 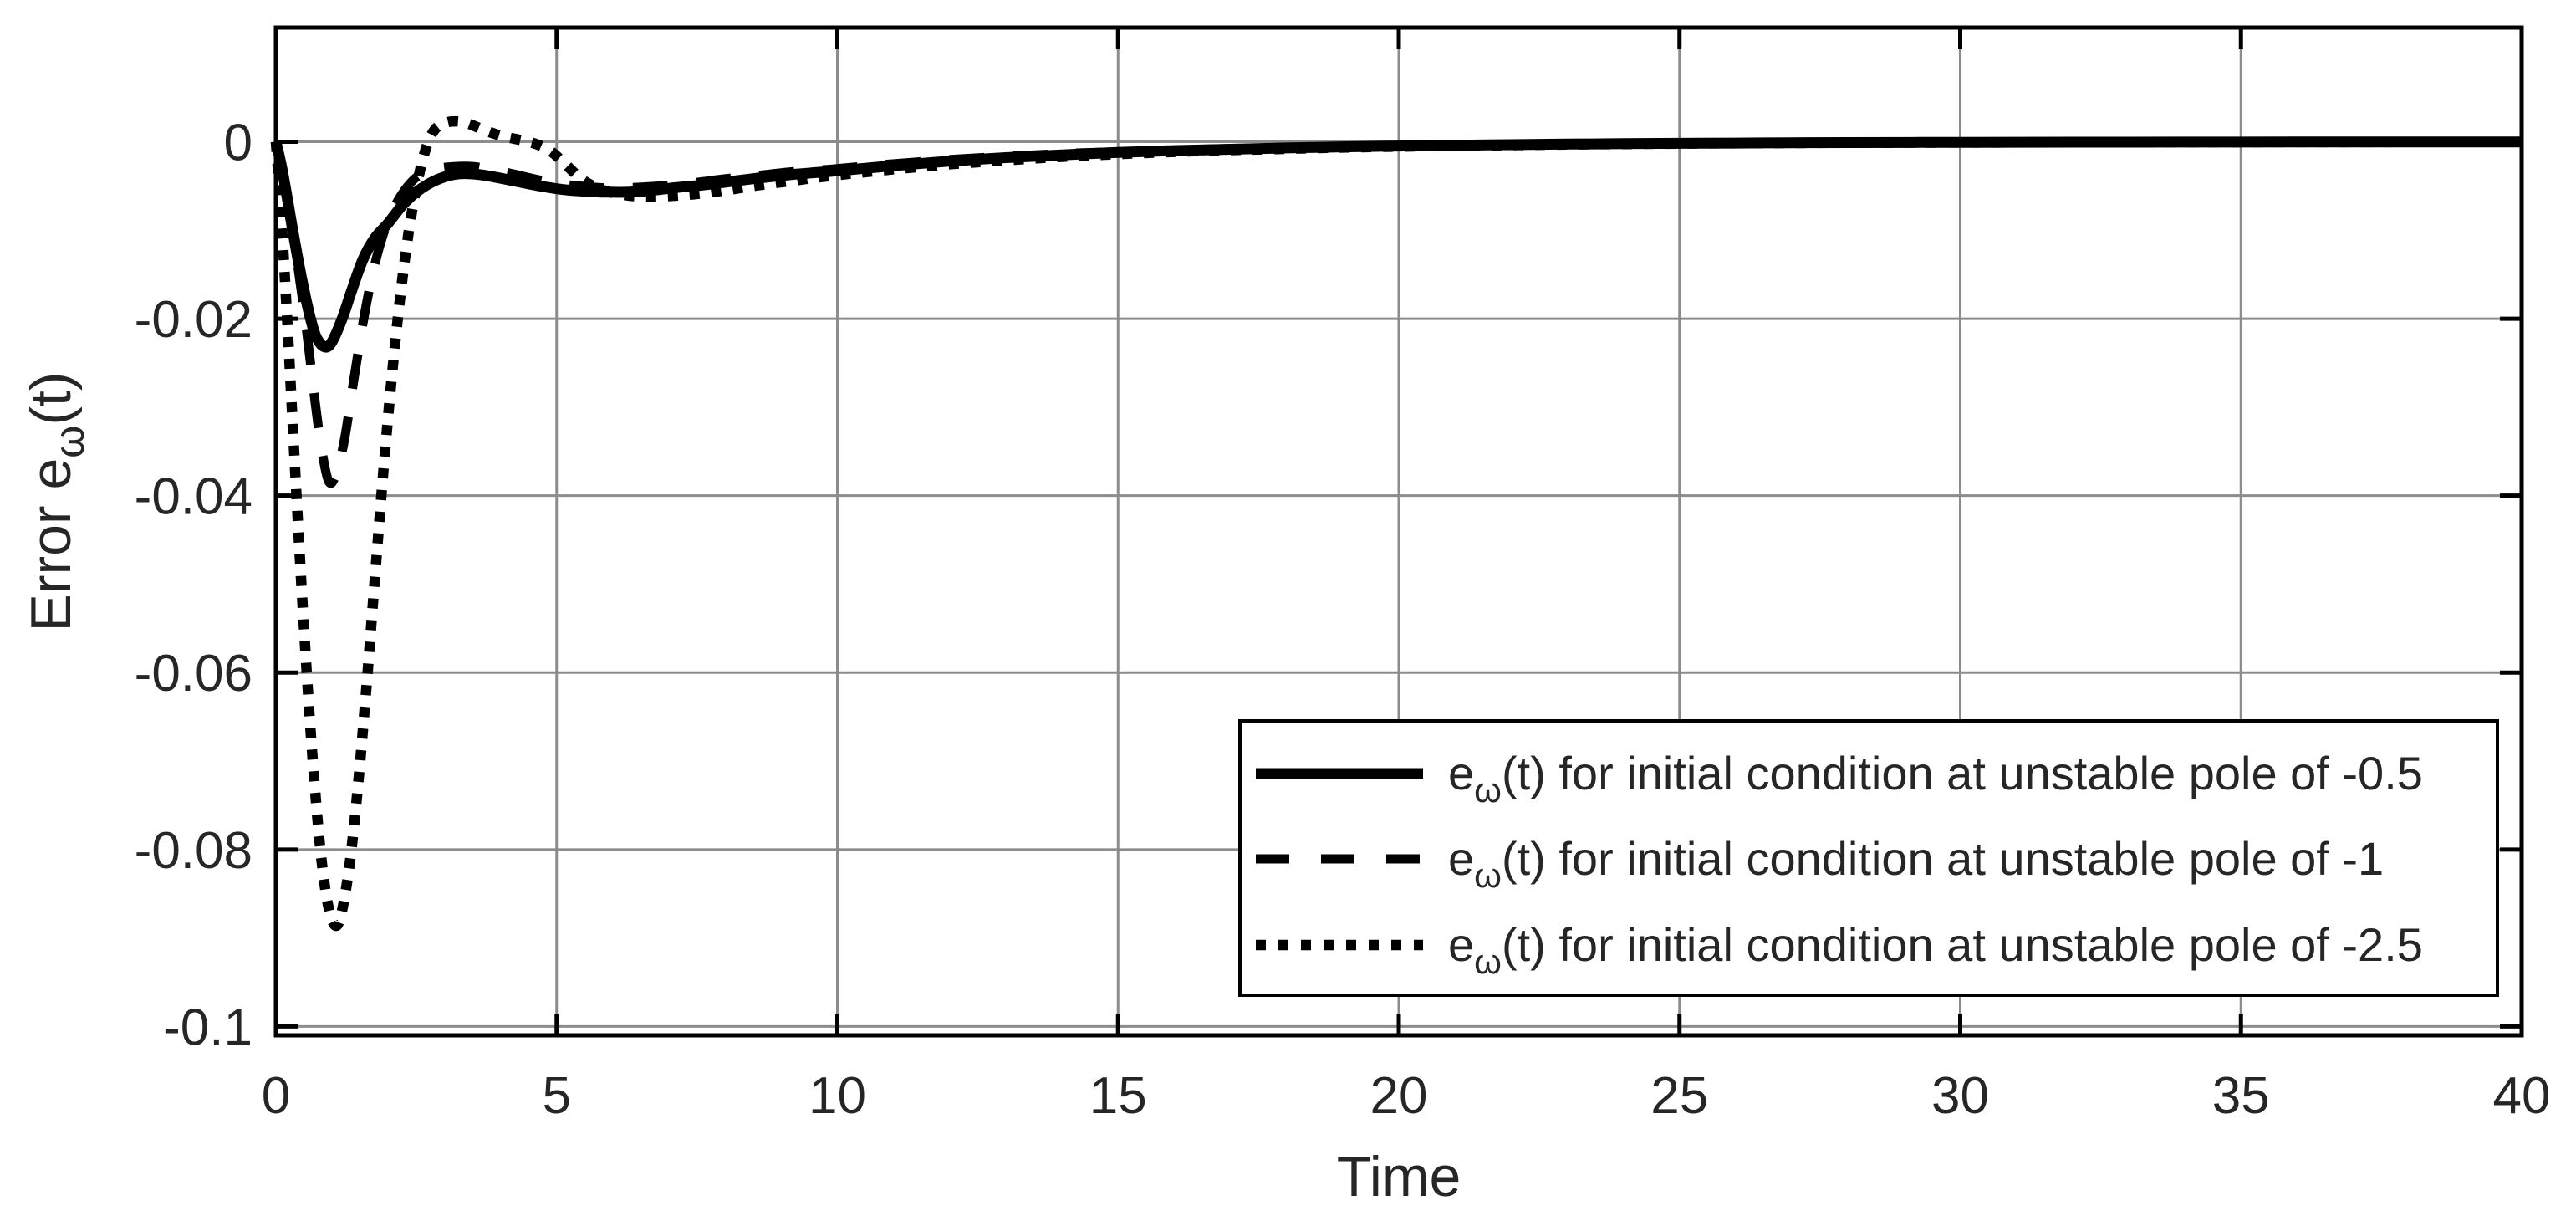 I want to click on y-tick-label: 0, so click(x=238, y=143).